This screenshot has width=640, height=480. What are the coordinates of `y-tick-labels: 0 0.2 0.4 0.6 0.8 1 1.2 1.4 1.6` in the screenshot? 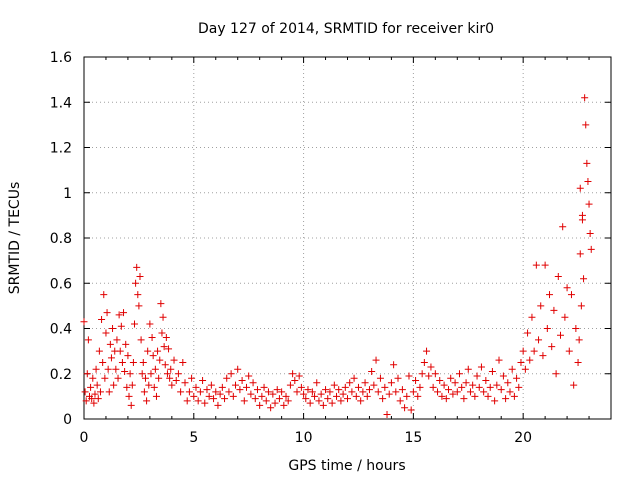 It's located at (61, 239).